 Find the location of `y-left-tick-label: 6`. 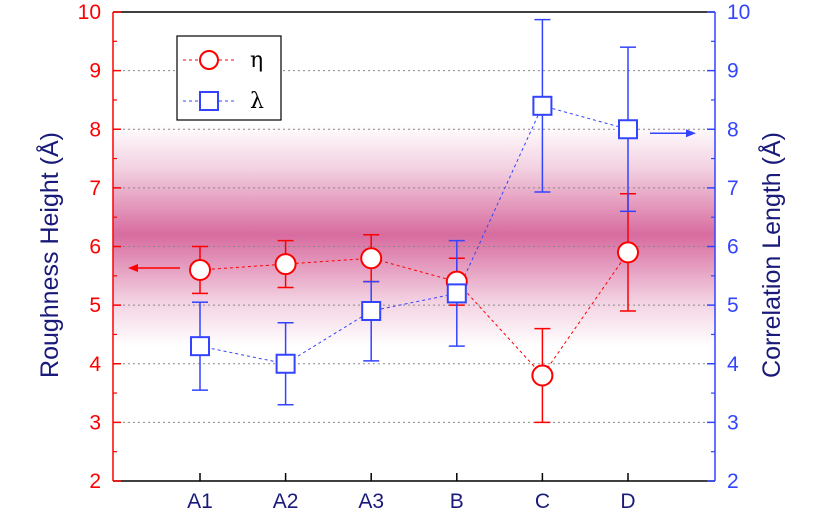

y-left-tick-label: 6 is located at coordinates (95, 247).